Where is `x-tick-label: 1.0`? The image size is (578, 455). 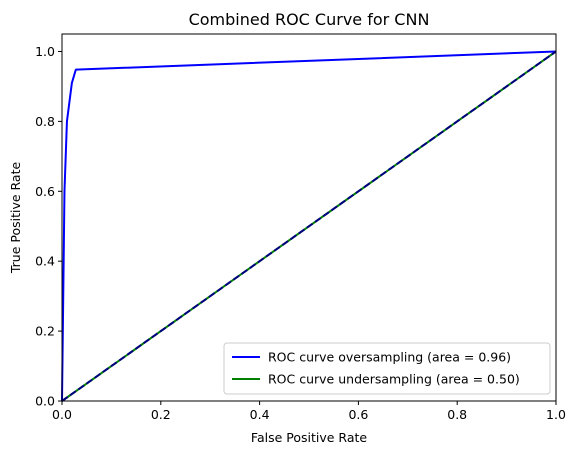
x-tick-label: 1.0 is located at coordinates (556, 414).